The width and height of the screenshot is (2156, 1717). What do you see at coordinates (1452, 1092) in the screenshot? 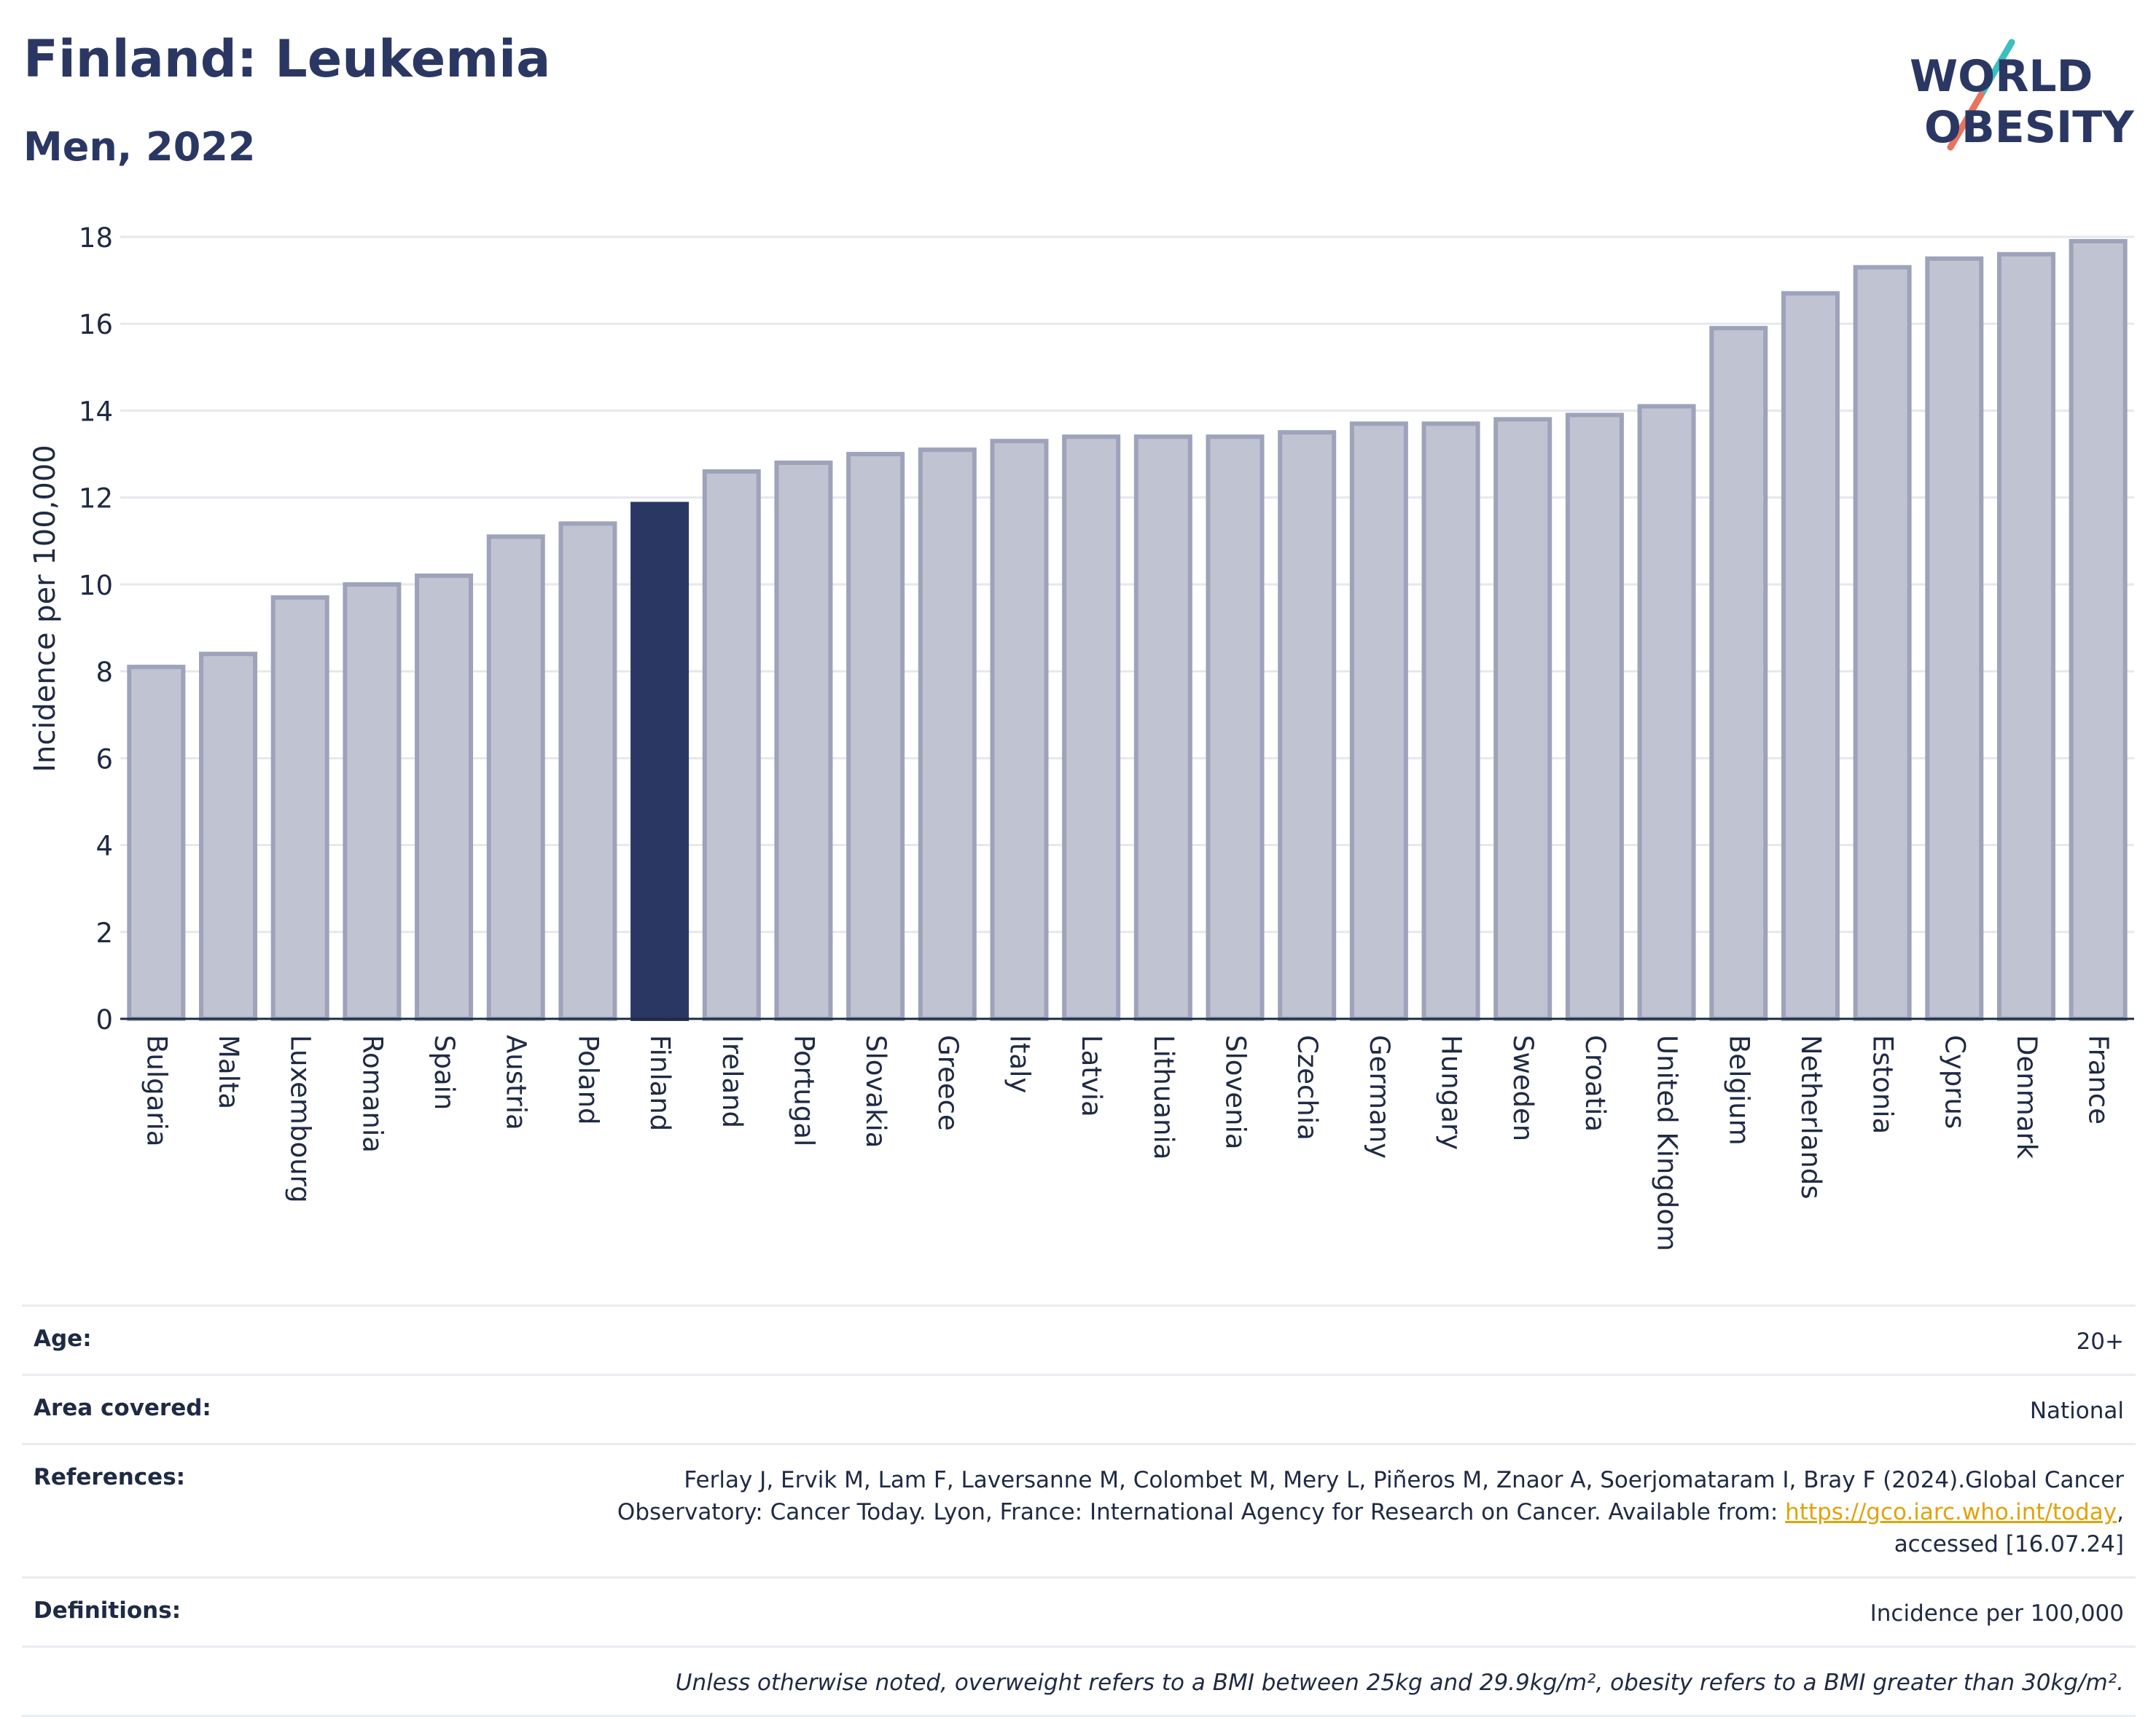
I see `x-tick-label-hungary: Hungary` at bounding box center [1452, 1092].